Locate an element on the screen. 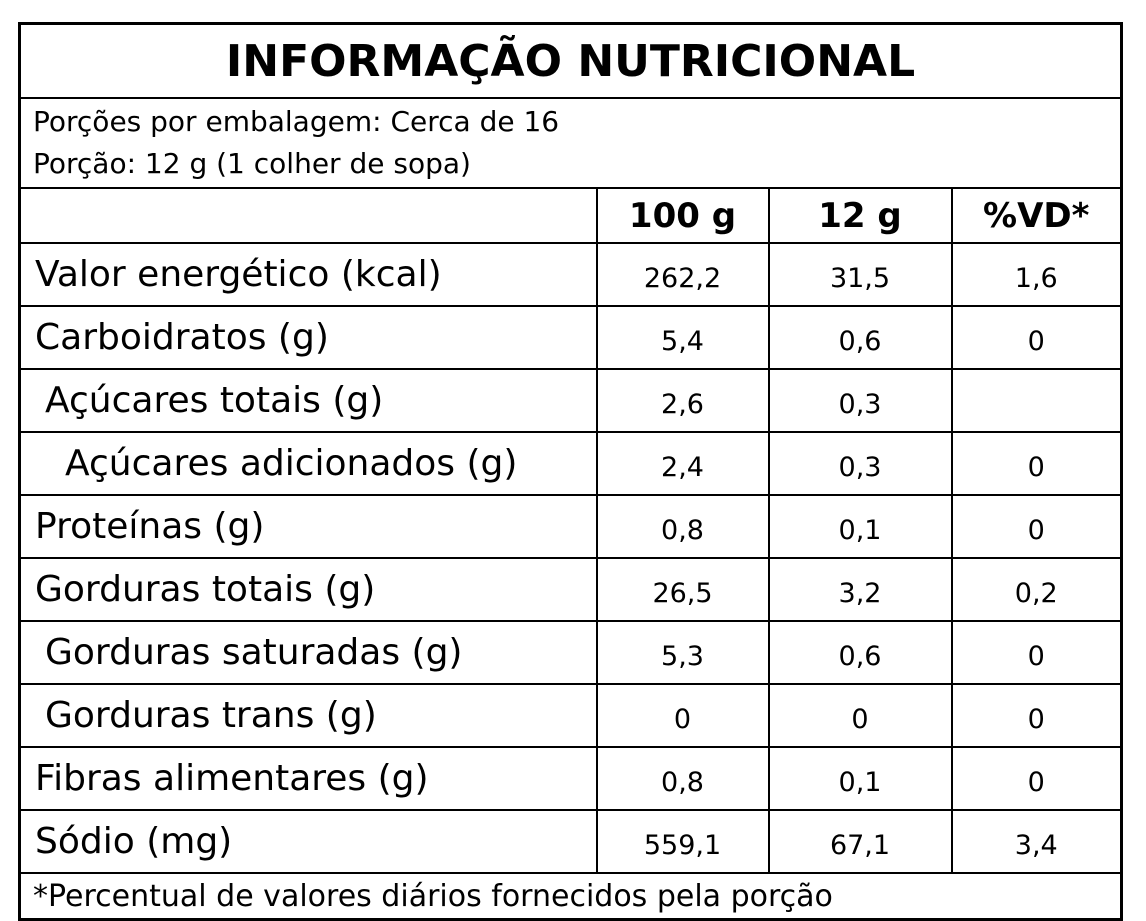  serving-line: Porção: 12 g (1 colher de sopa) is located at coordinates (252, 163).